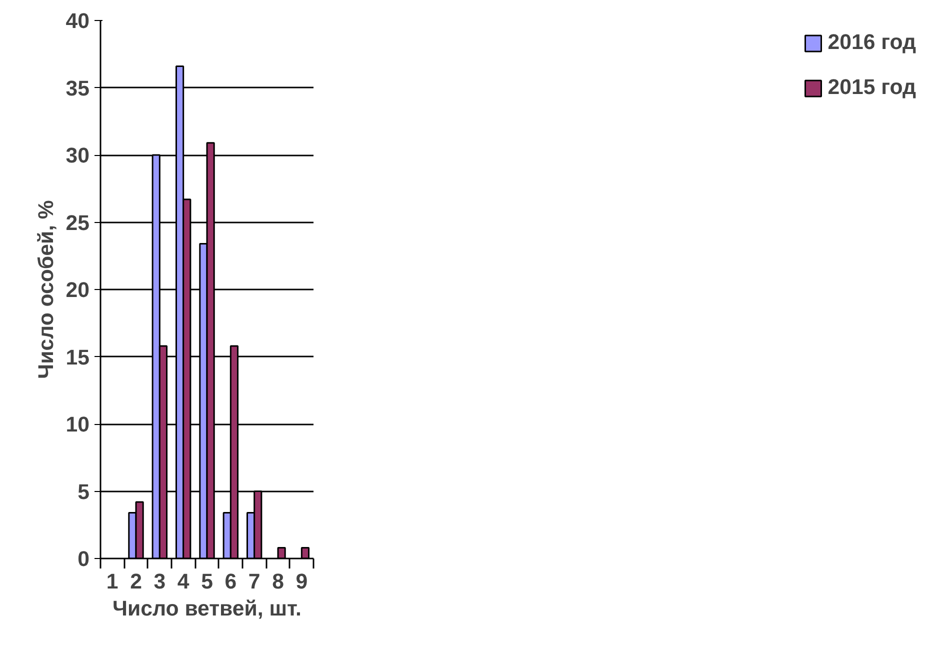  What do you see at coordinates (302, 582) in the screenshot?
I see `x-tick-label: 9` at bounding box center [302, 582].